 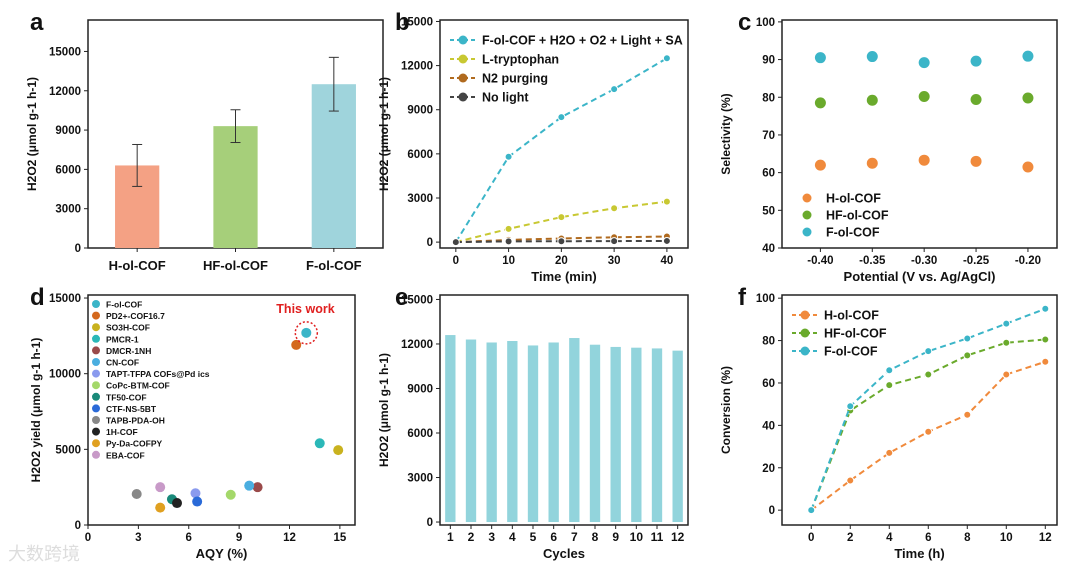 I want to click on plot-frame, so click(x=564, y=410).